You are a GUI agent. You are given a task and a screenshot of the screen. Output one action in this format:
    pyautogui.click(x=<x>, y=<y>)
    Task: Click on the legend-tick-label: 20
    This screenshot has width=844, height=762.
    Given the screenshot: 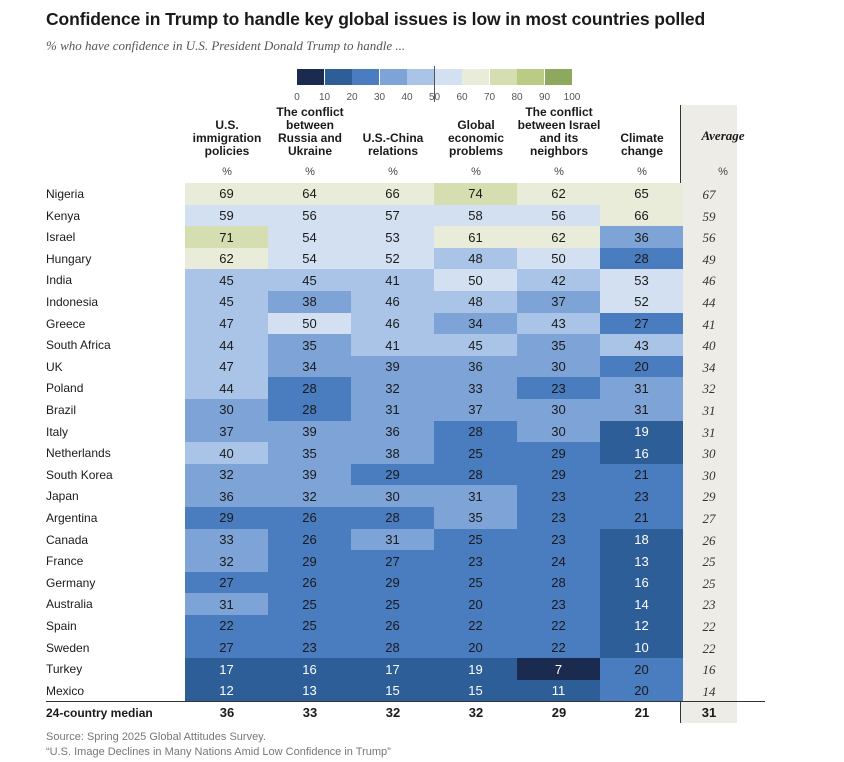 What is the action you would take?
    pyautogui.click(x=352, y=97)
    